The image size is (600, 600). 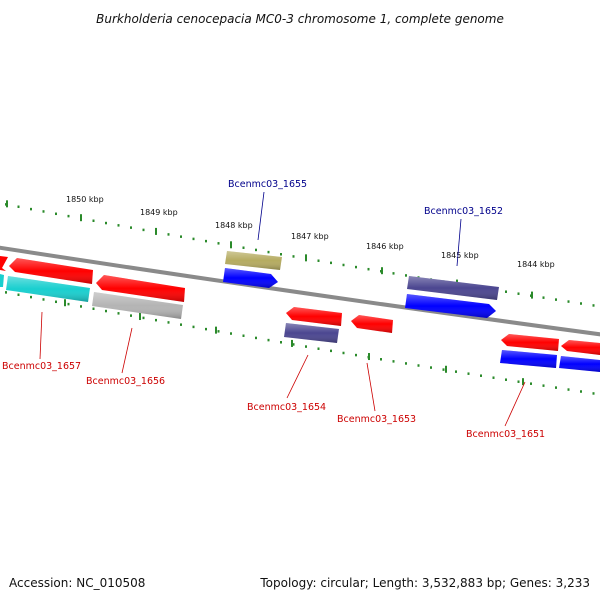 What do you see at coordinates (463, 211) in the screenshot?
I see `gene-label-bcenmc03-1652: Bcenmc03_1652` at bounding box center [463, 211].